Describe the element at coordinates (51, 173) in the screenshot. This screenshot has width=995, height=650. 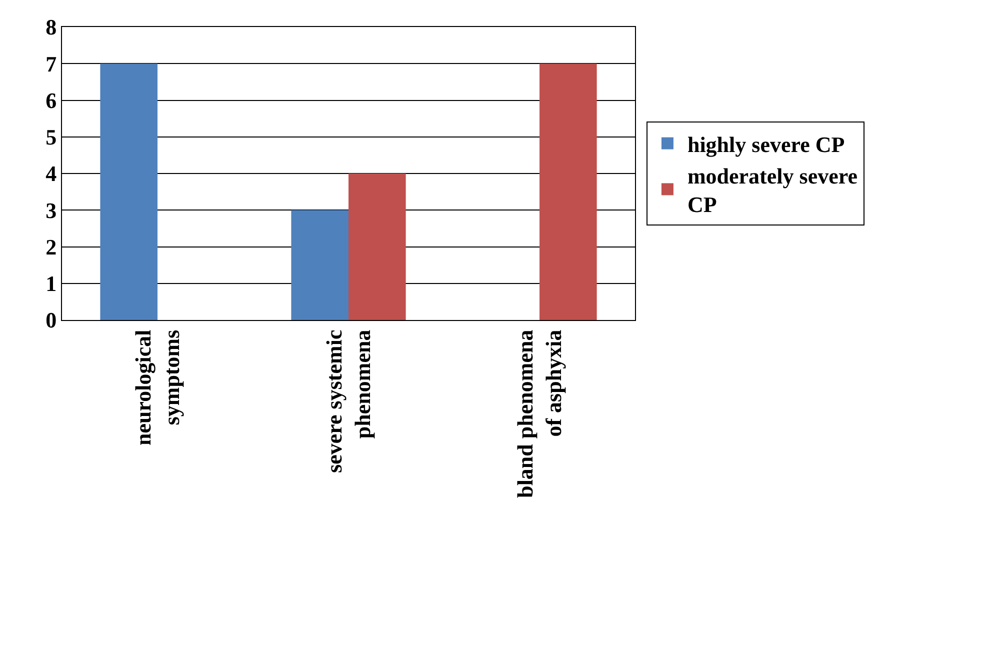
I see `y-tick-label: 4` at that location.